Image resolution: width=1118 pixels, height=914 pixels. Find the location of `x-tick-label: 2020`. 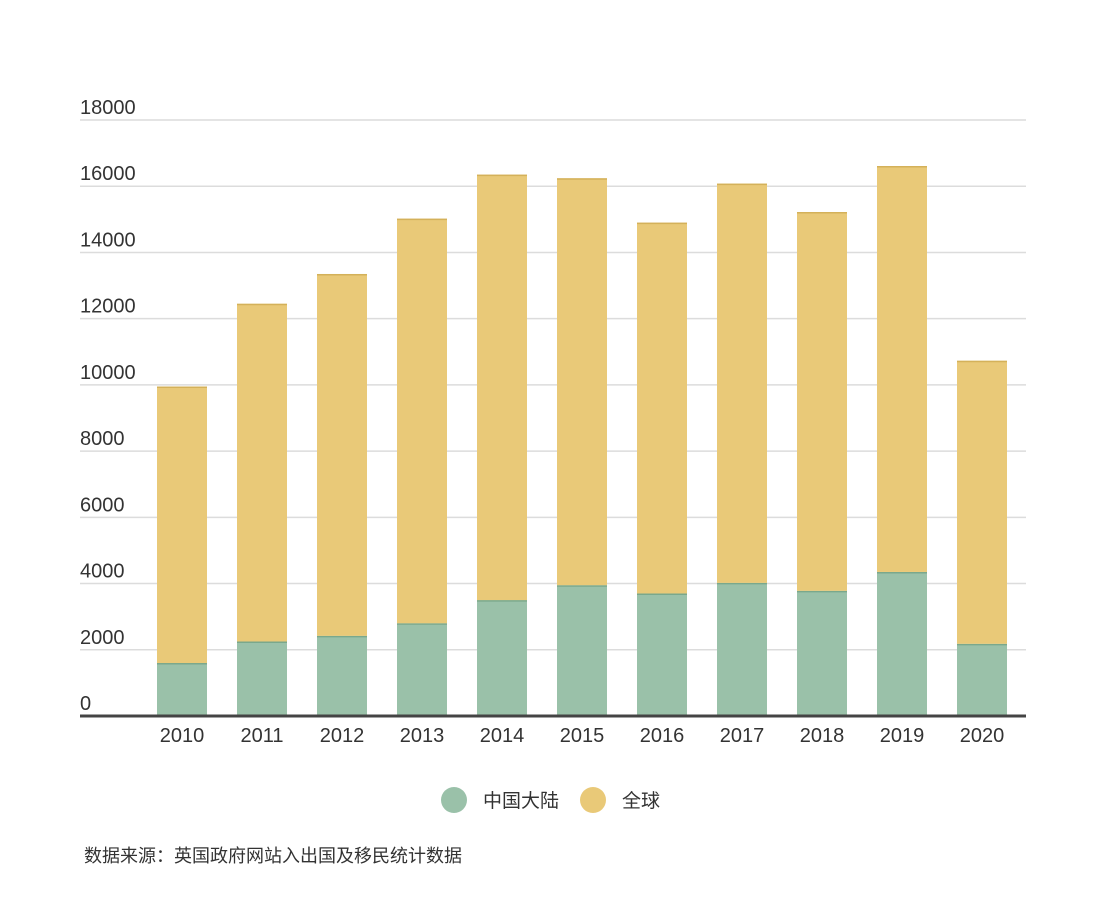

x-tick-label: 2020 is located at coordinates (982, 736).